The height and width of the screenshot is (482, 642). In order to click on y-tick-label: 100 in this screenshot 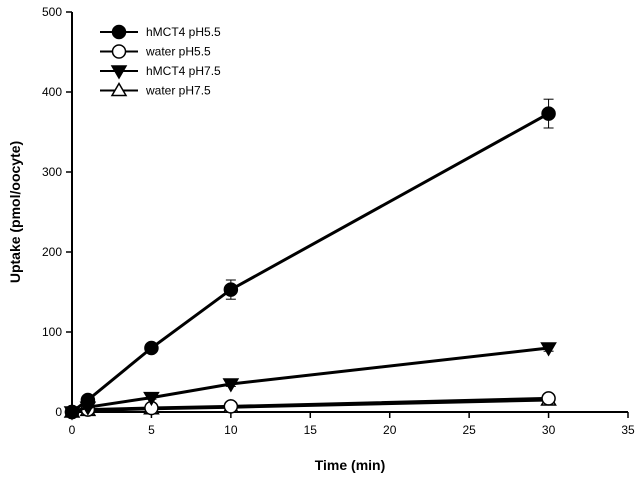, I will do `click(52, 332)`.